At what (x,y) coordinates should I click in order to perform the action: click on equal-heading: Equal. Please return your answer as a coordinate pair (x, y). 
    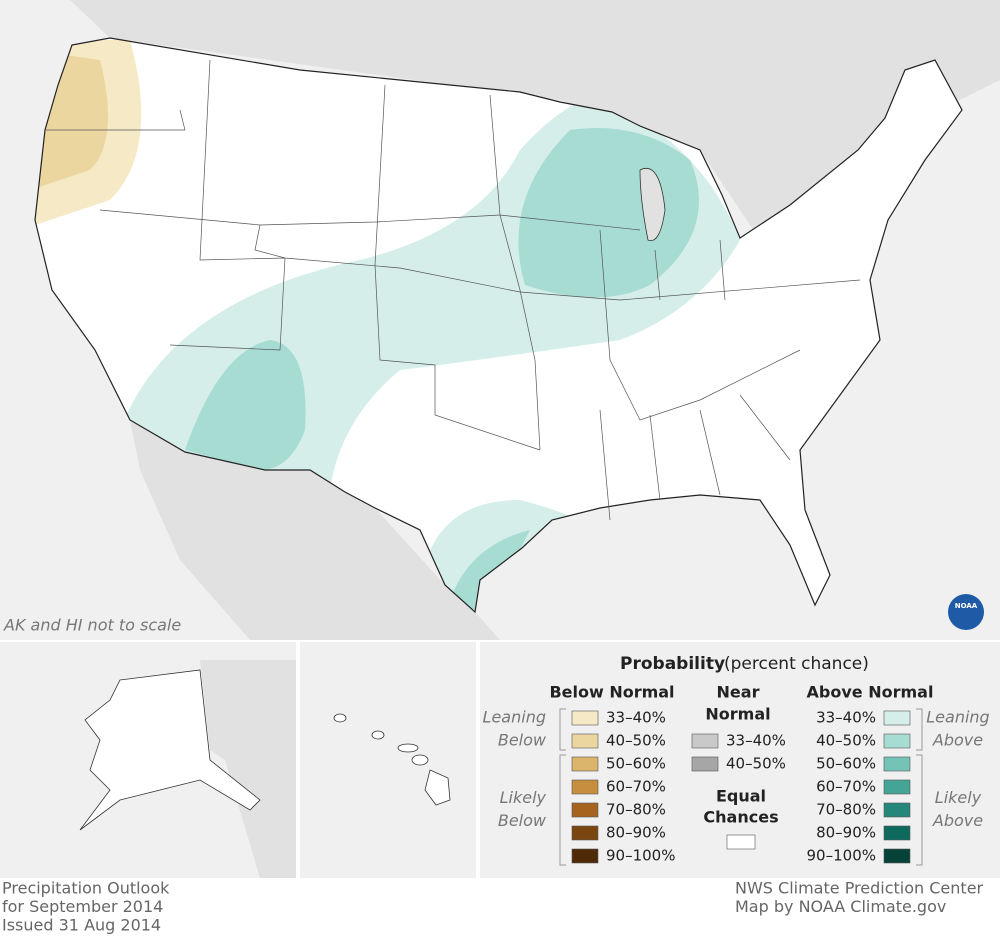
    Looking at the image, I should click on (741, 796).